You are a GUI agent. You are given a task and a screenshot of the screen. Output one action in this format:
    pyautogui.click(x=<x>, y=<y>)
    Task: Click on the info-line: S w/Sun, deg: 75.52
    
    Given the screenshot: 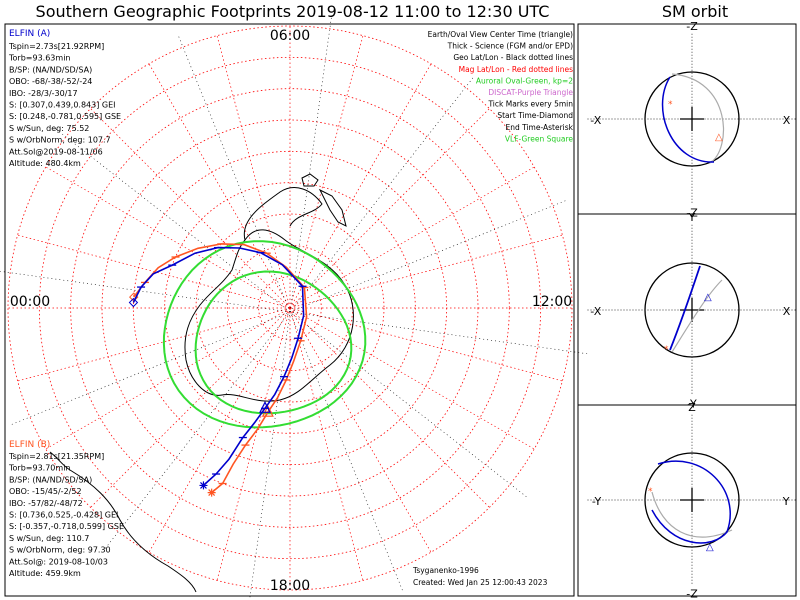 What is the action you would take?
    pyautogui.click(x=49, y=128)
    